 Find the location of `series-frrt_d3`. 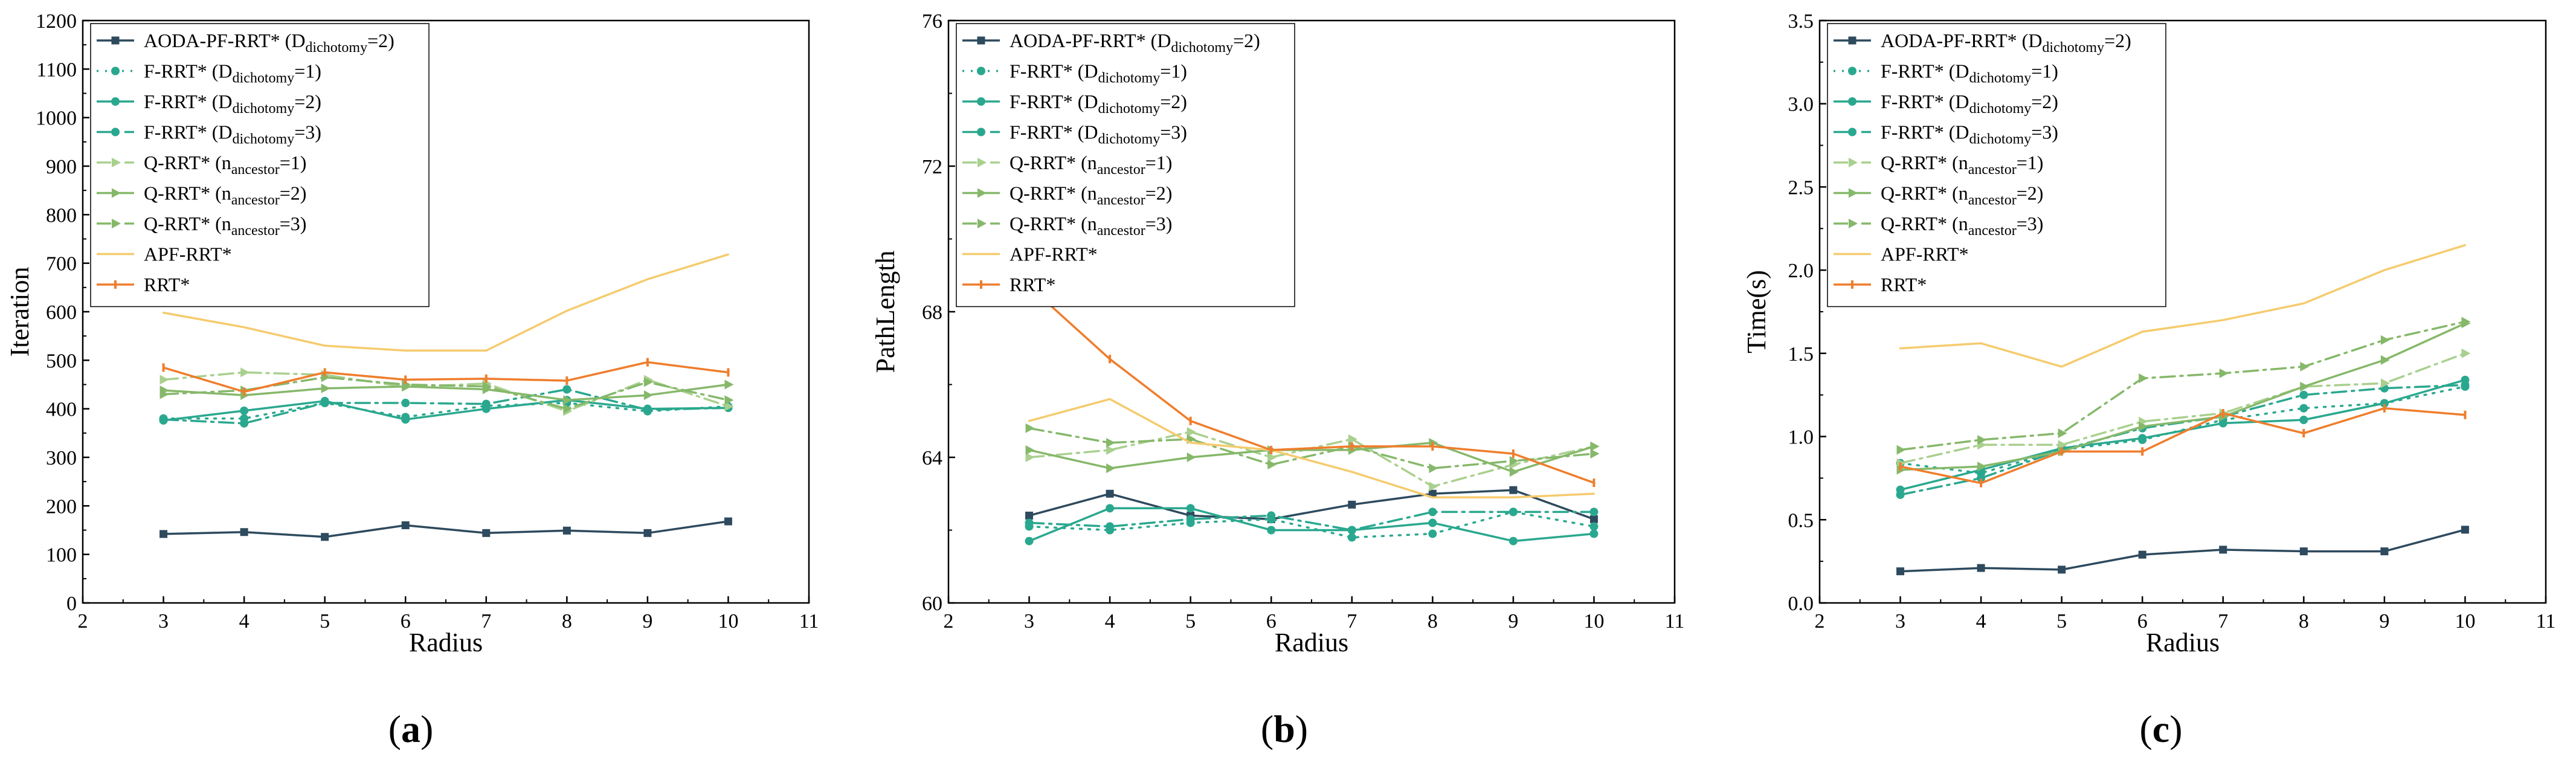

series-frrt_d3 is located at coordinates (1312, 521).